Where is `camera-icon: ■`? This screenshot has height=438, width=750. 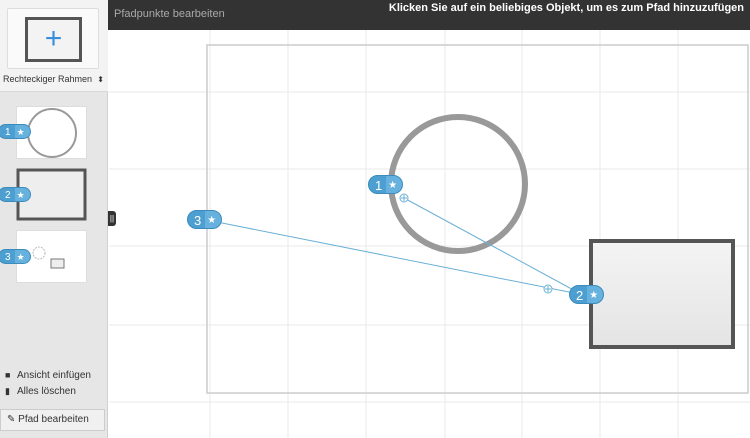 camera-icon: ■ is located at coordinates (8, 375).